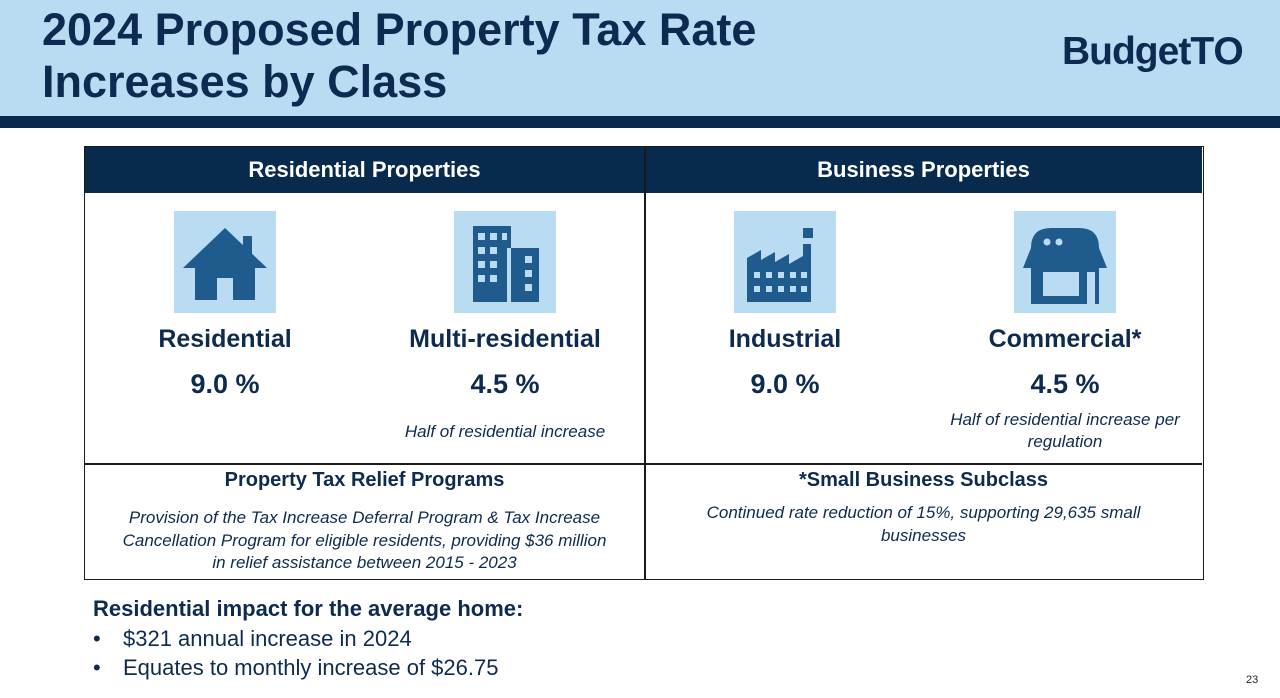 This screenshot has height=698, width=1280. I want to click on relief-line-3: in relief assistance between 2015 - 2023, so click(364, 562).